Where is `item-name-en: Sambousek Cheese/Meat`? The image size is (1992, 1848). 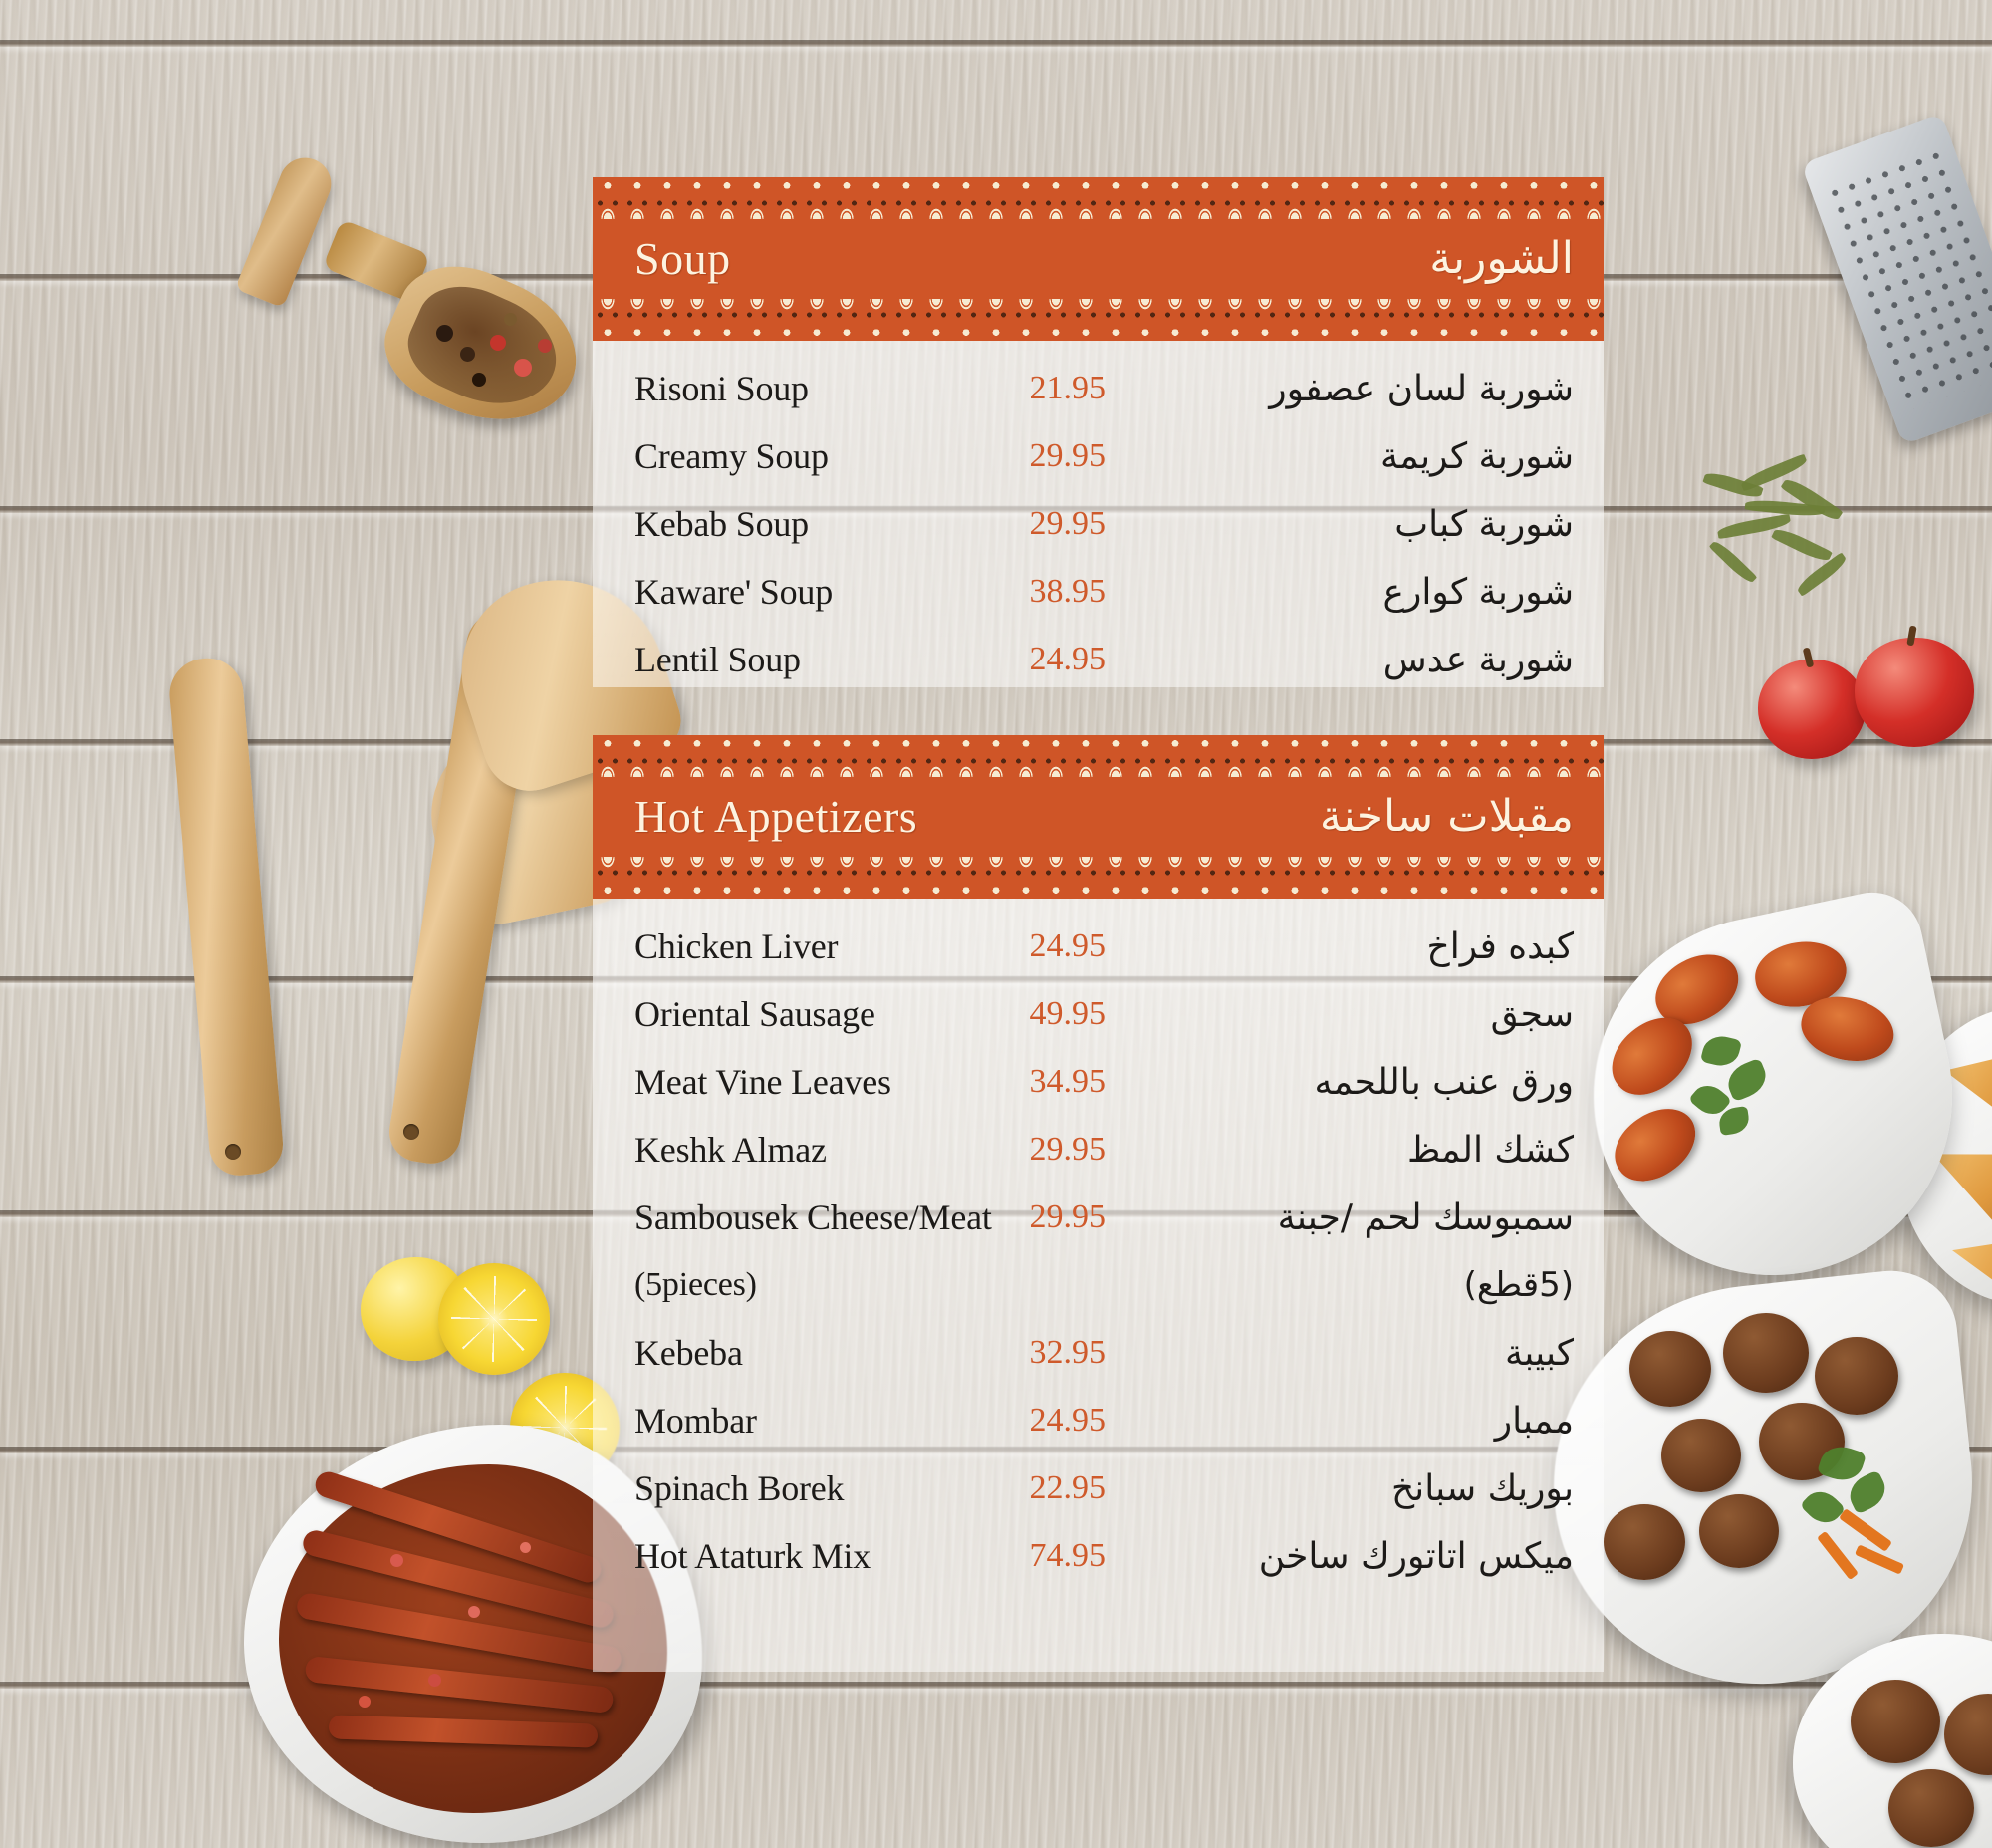 item-name-en: Sambousek Cheese/Meat is located at coordinates (813, 1217).